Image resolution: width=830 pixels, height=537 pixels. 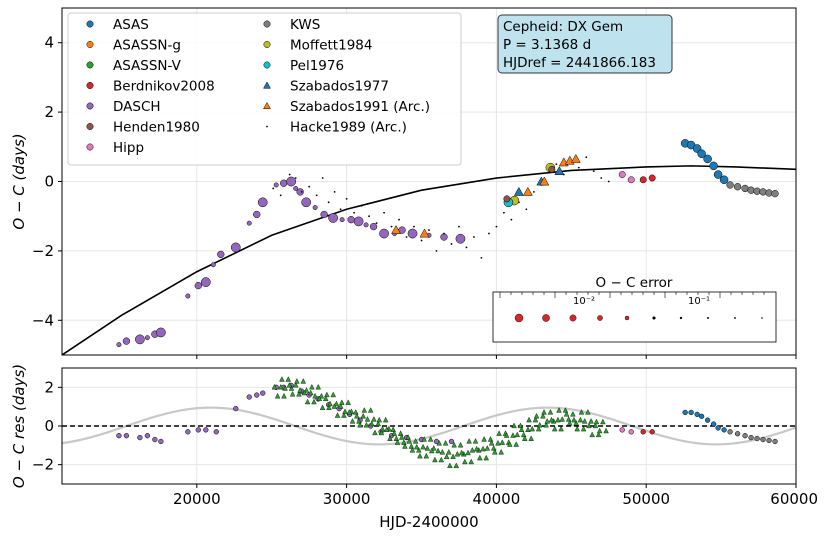 I want to click on x-axis-label: HJD-2400000, so click(x=428, y=522).